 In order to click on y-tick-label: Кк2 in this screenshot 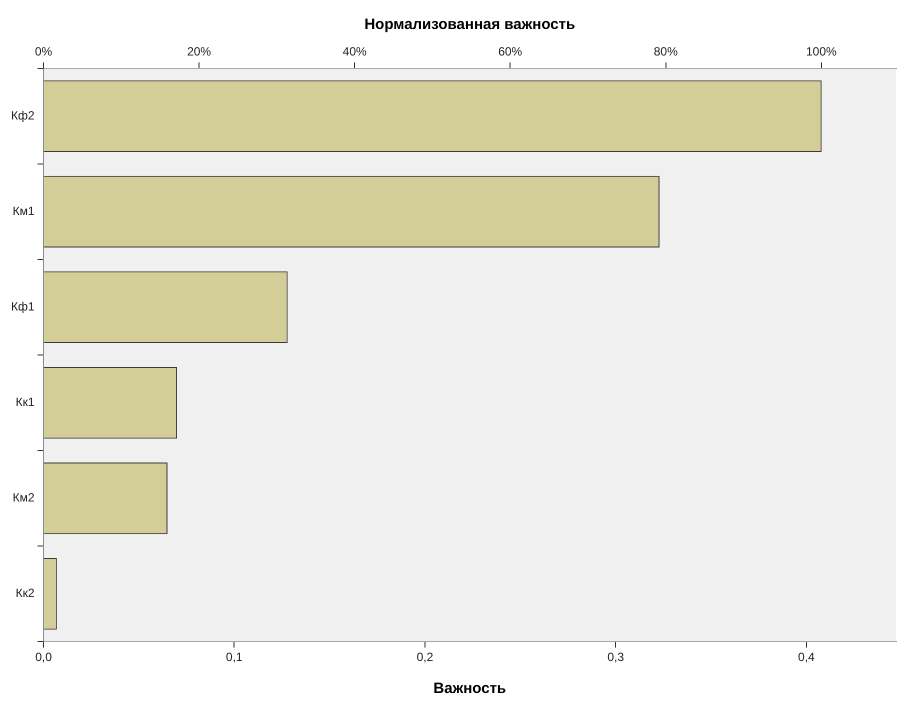, I will do `click(25, 593)`.